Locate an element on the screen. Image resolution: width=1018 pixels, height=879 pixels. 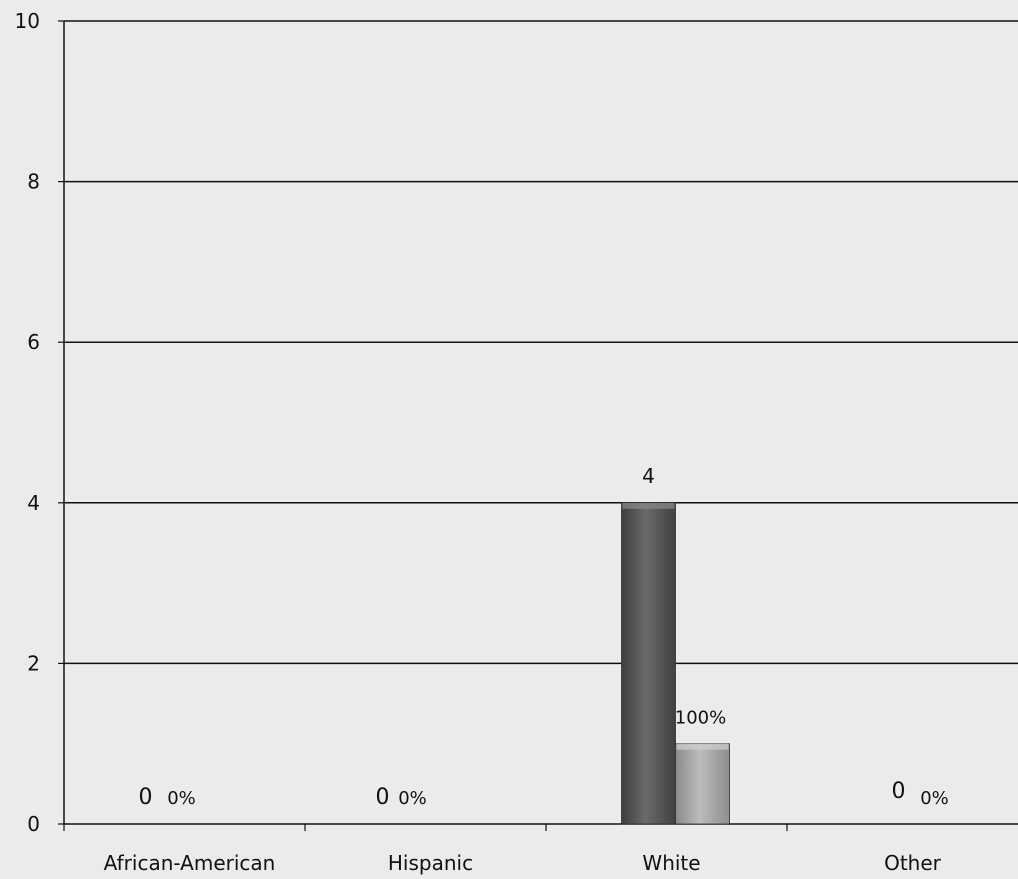
x-category-label: Other is located at coordinates (913, 863).